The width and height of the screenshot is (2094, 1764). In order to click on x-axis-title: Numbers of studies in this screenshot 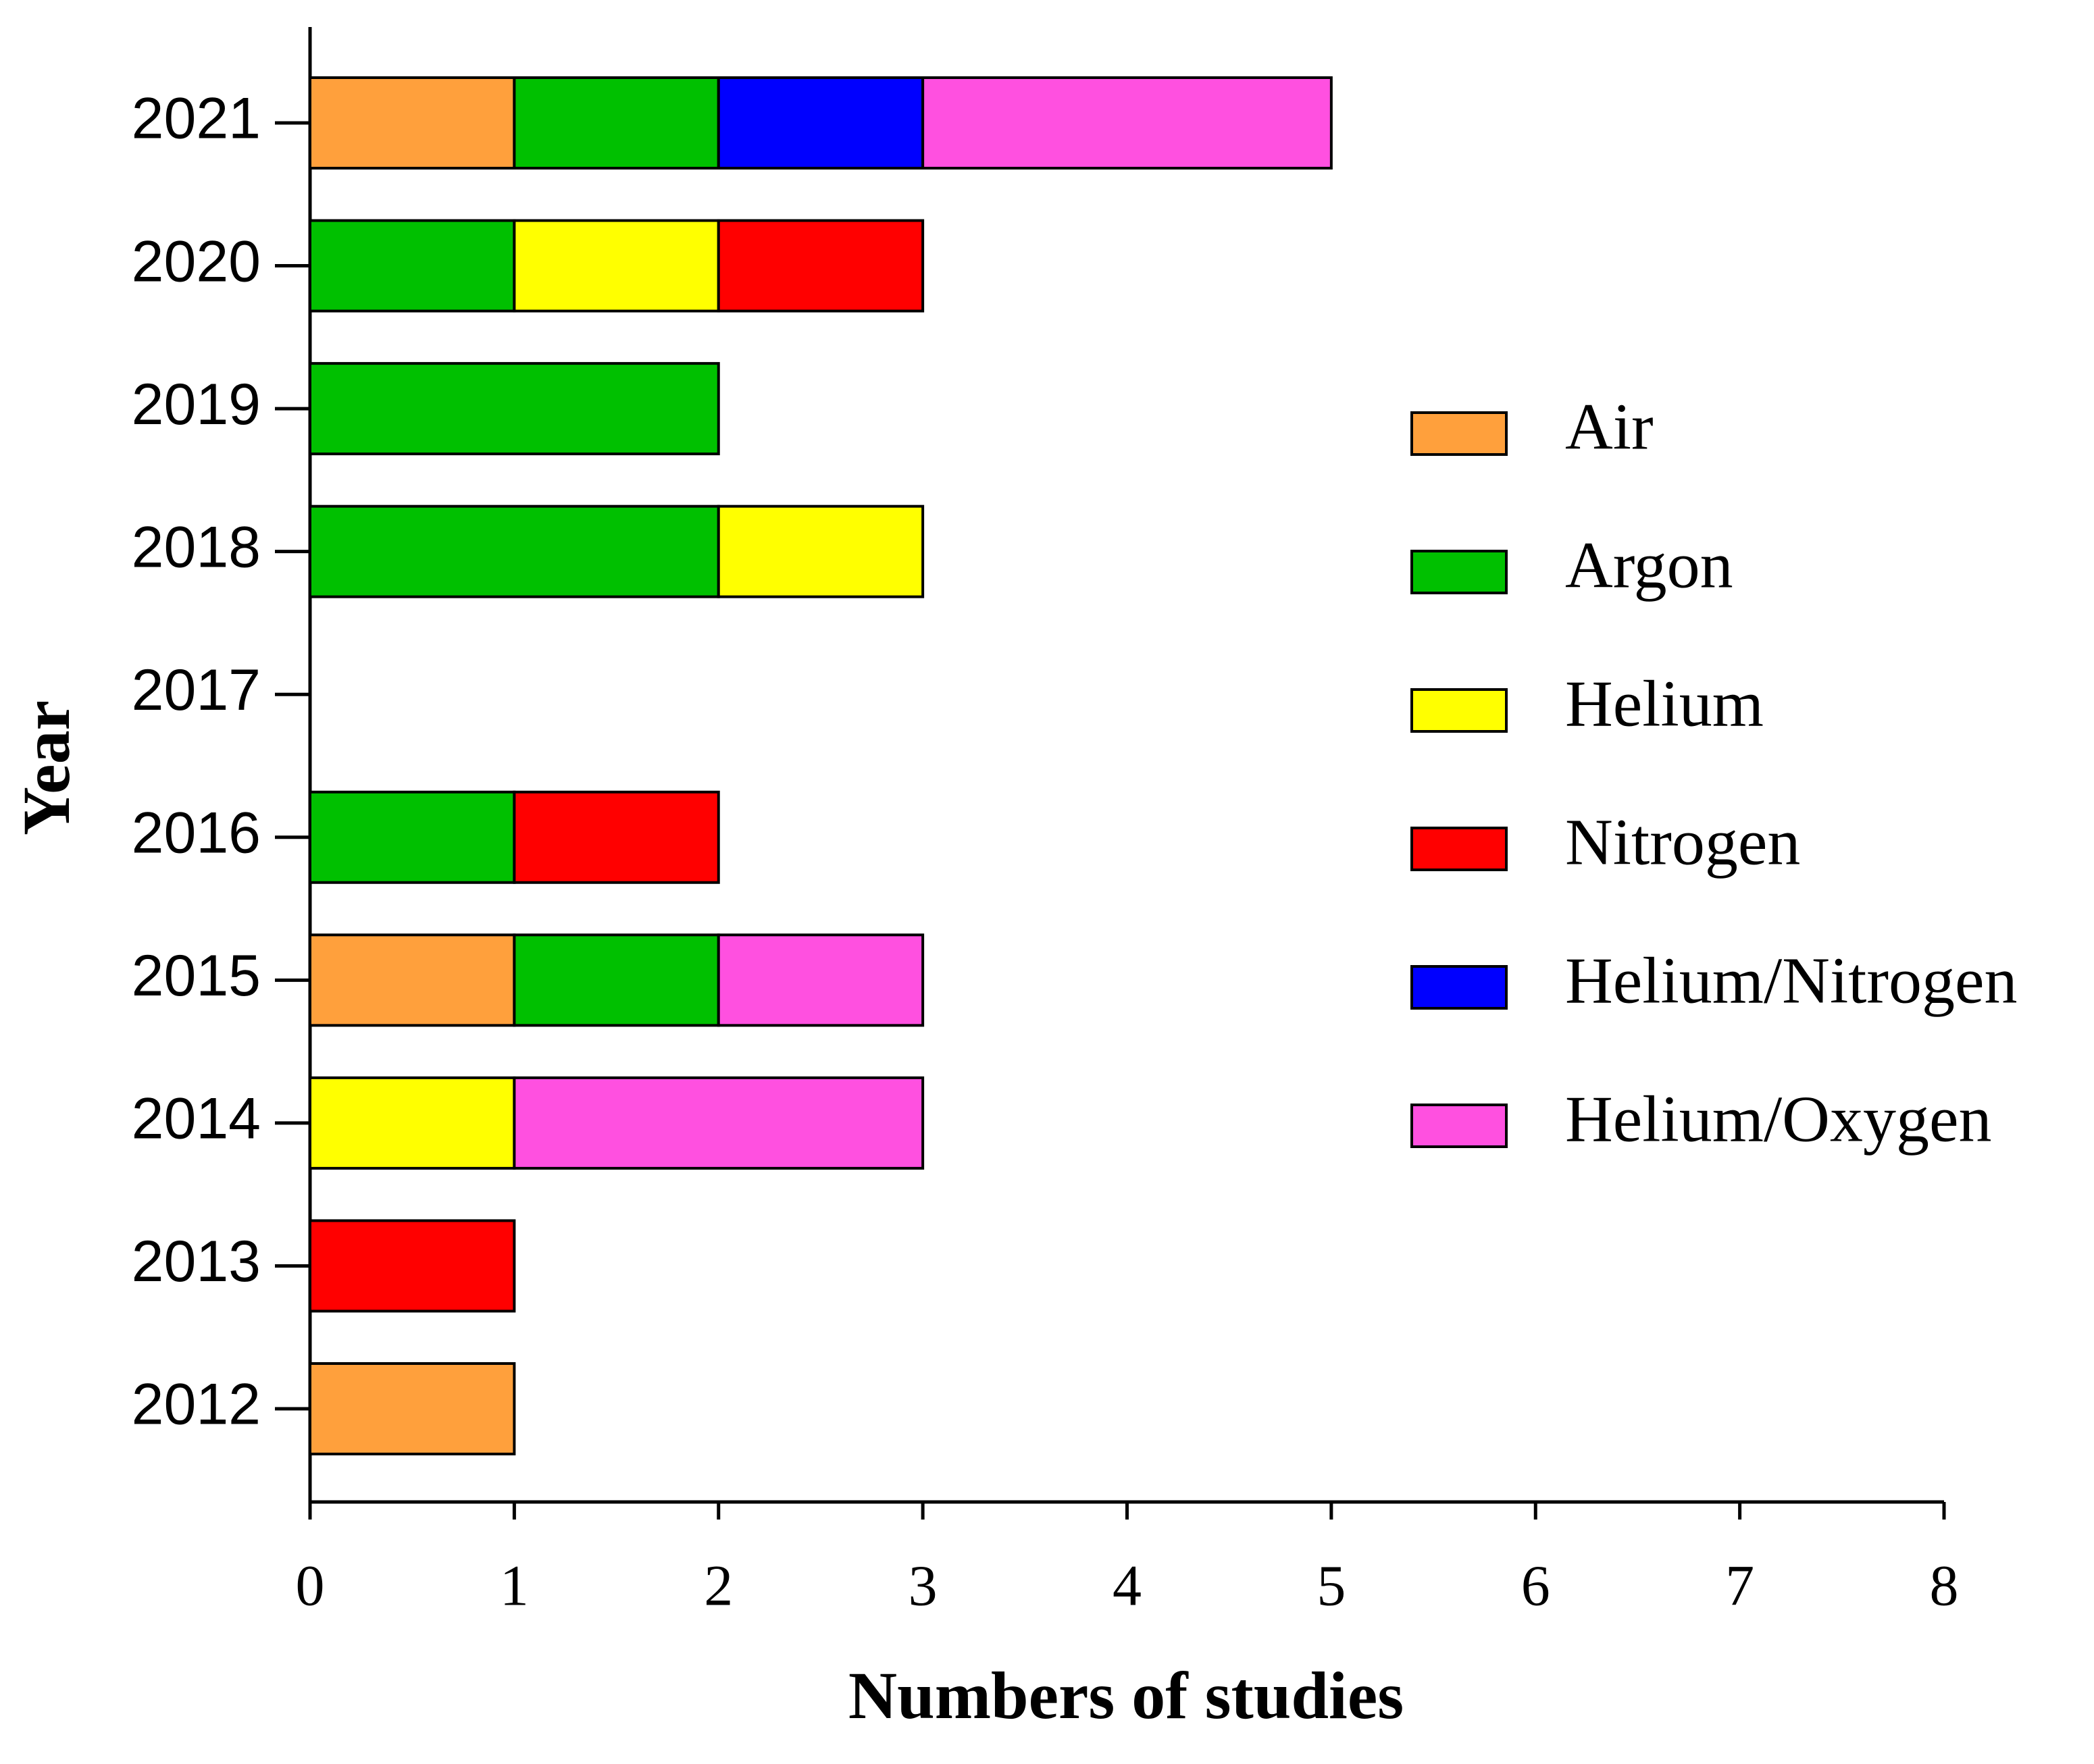, I will do `click(1126, 1695)`.